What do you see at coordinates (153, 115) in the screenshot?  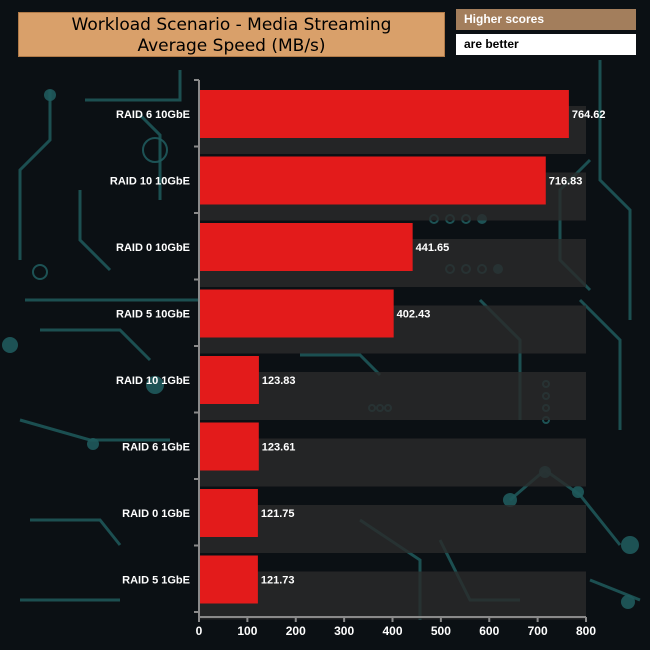 I see `category-label: RAID 6 10GbE` at bounding box center [153, 115].